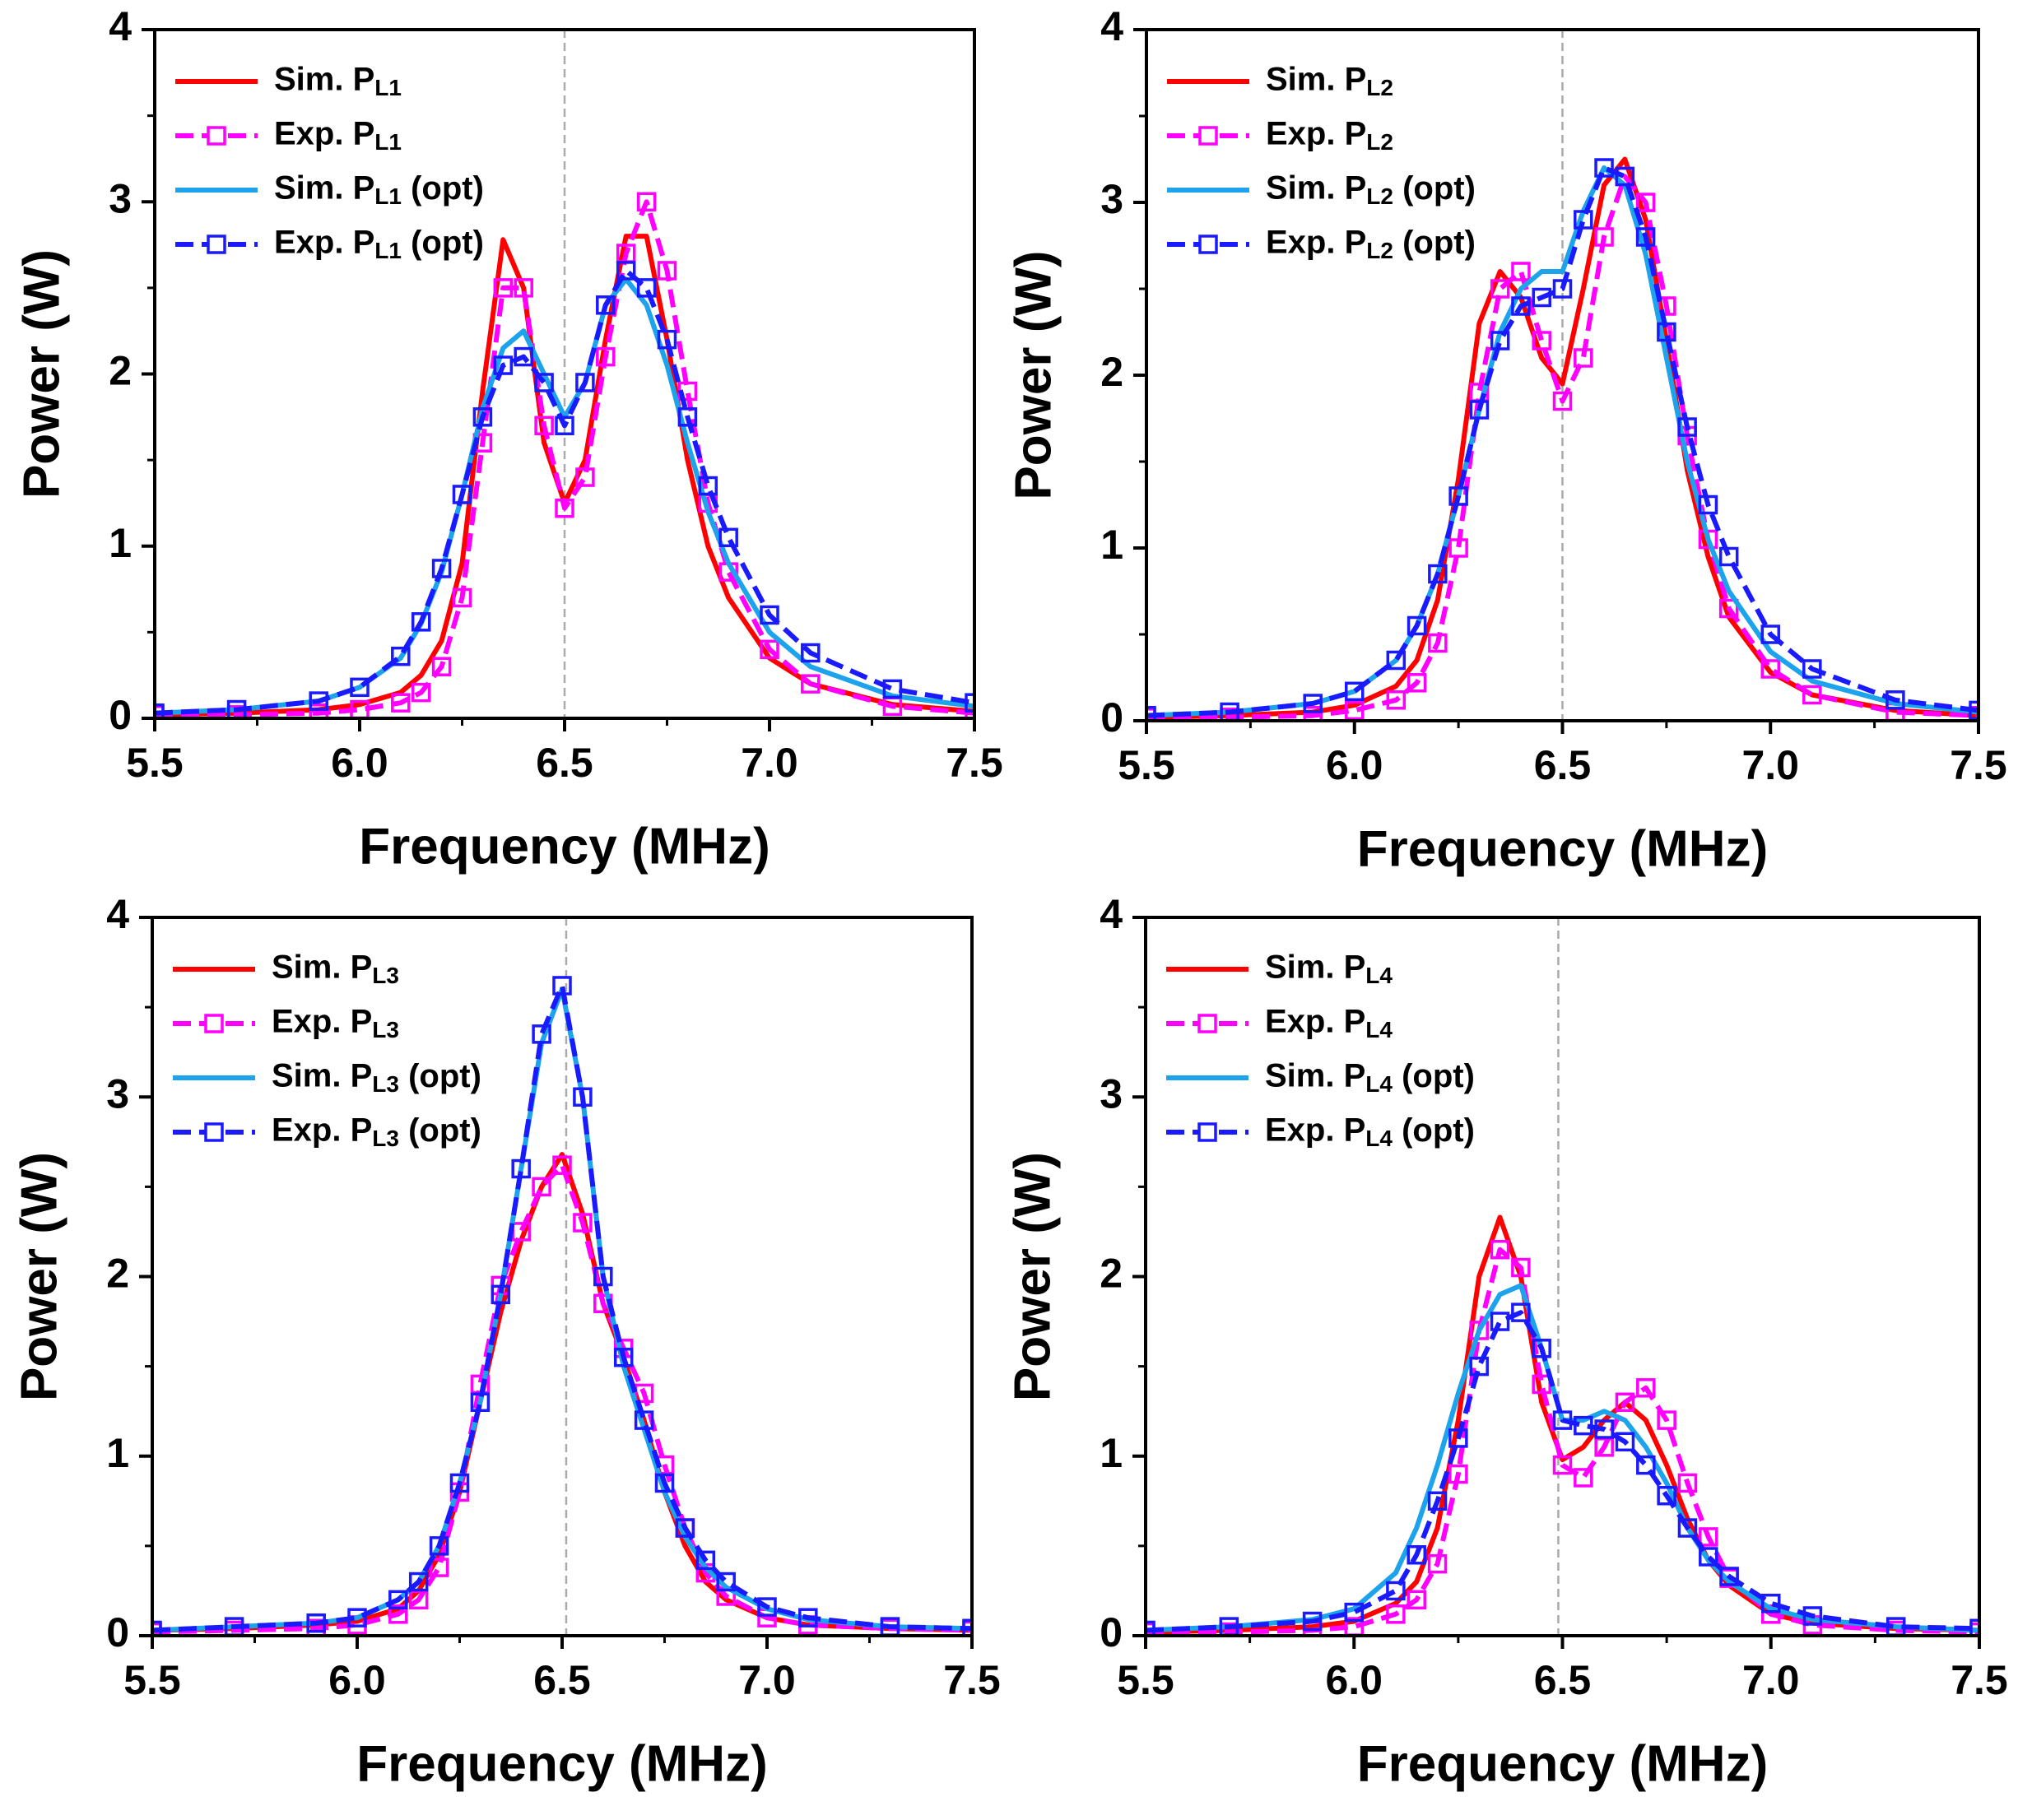  Describe the element at coordinates (335, 969) in the screenshot. I see `legend-label: Sim. PL3` at that location.